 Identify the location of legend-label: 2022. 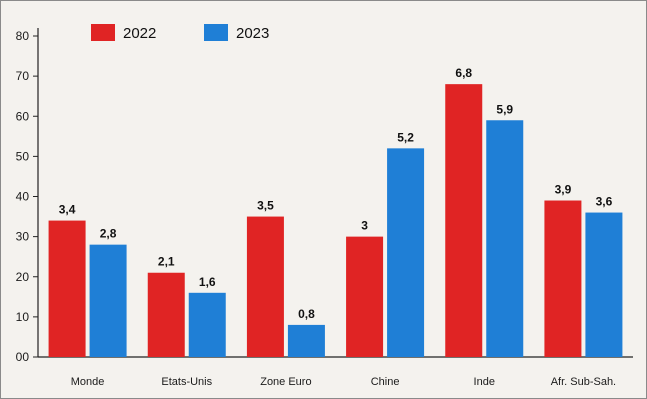
(139, 33).